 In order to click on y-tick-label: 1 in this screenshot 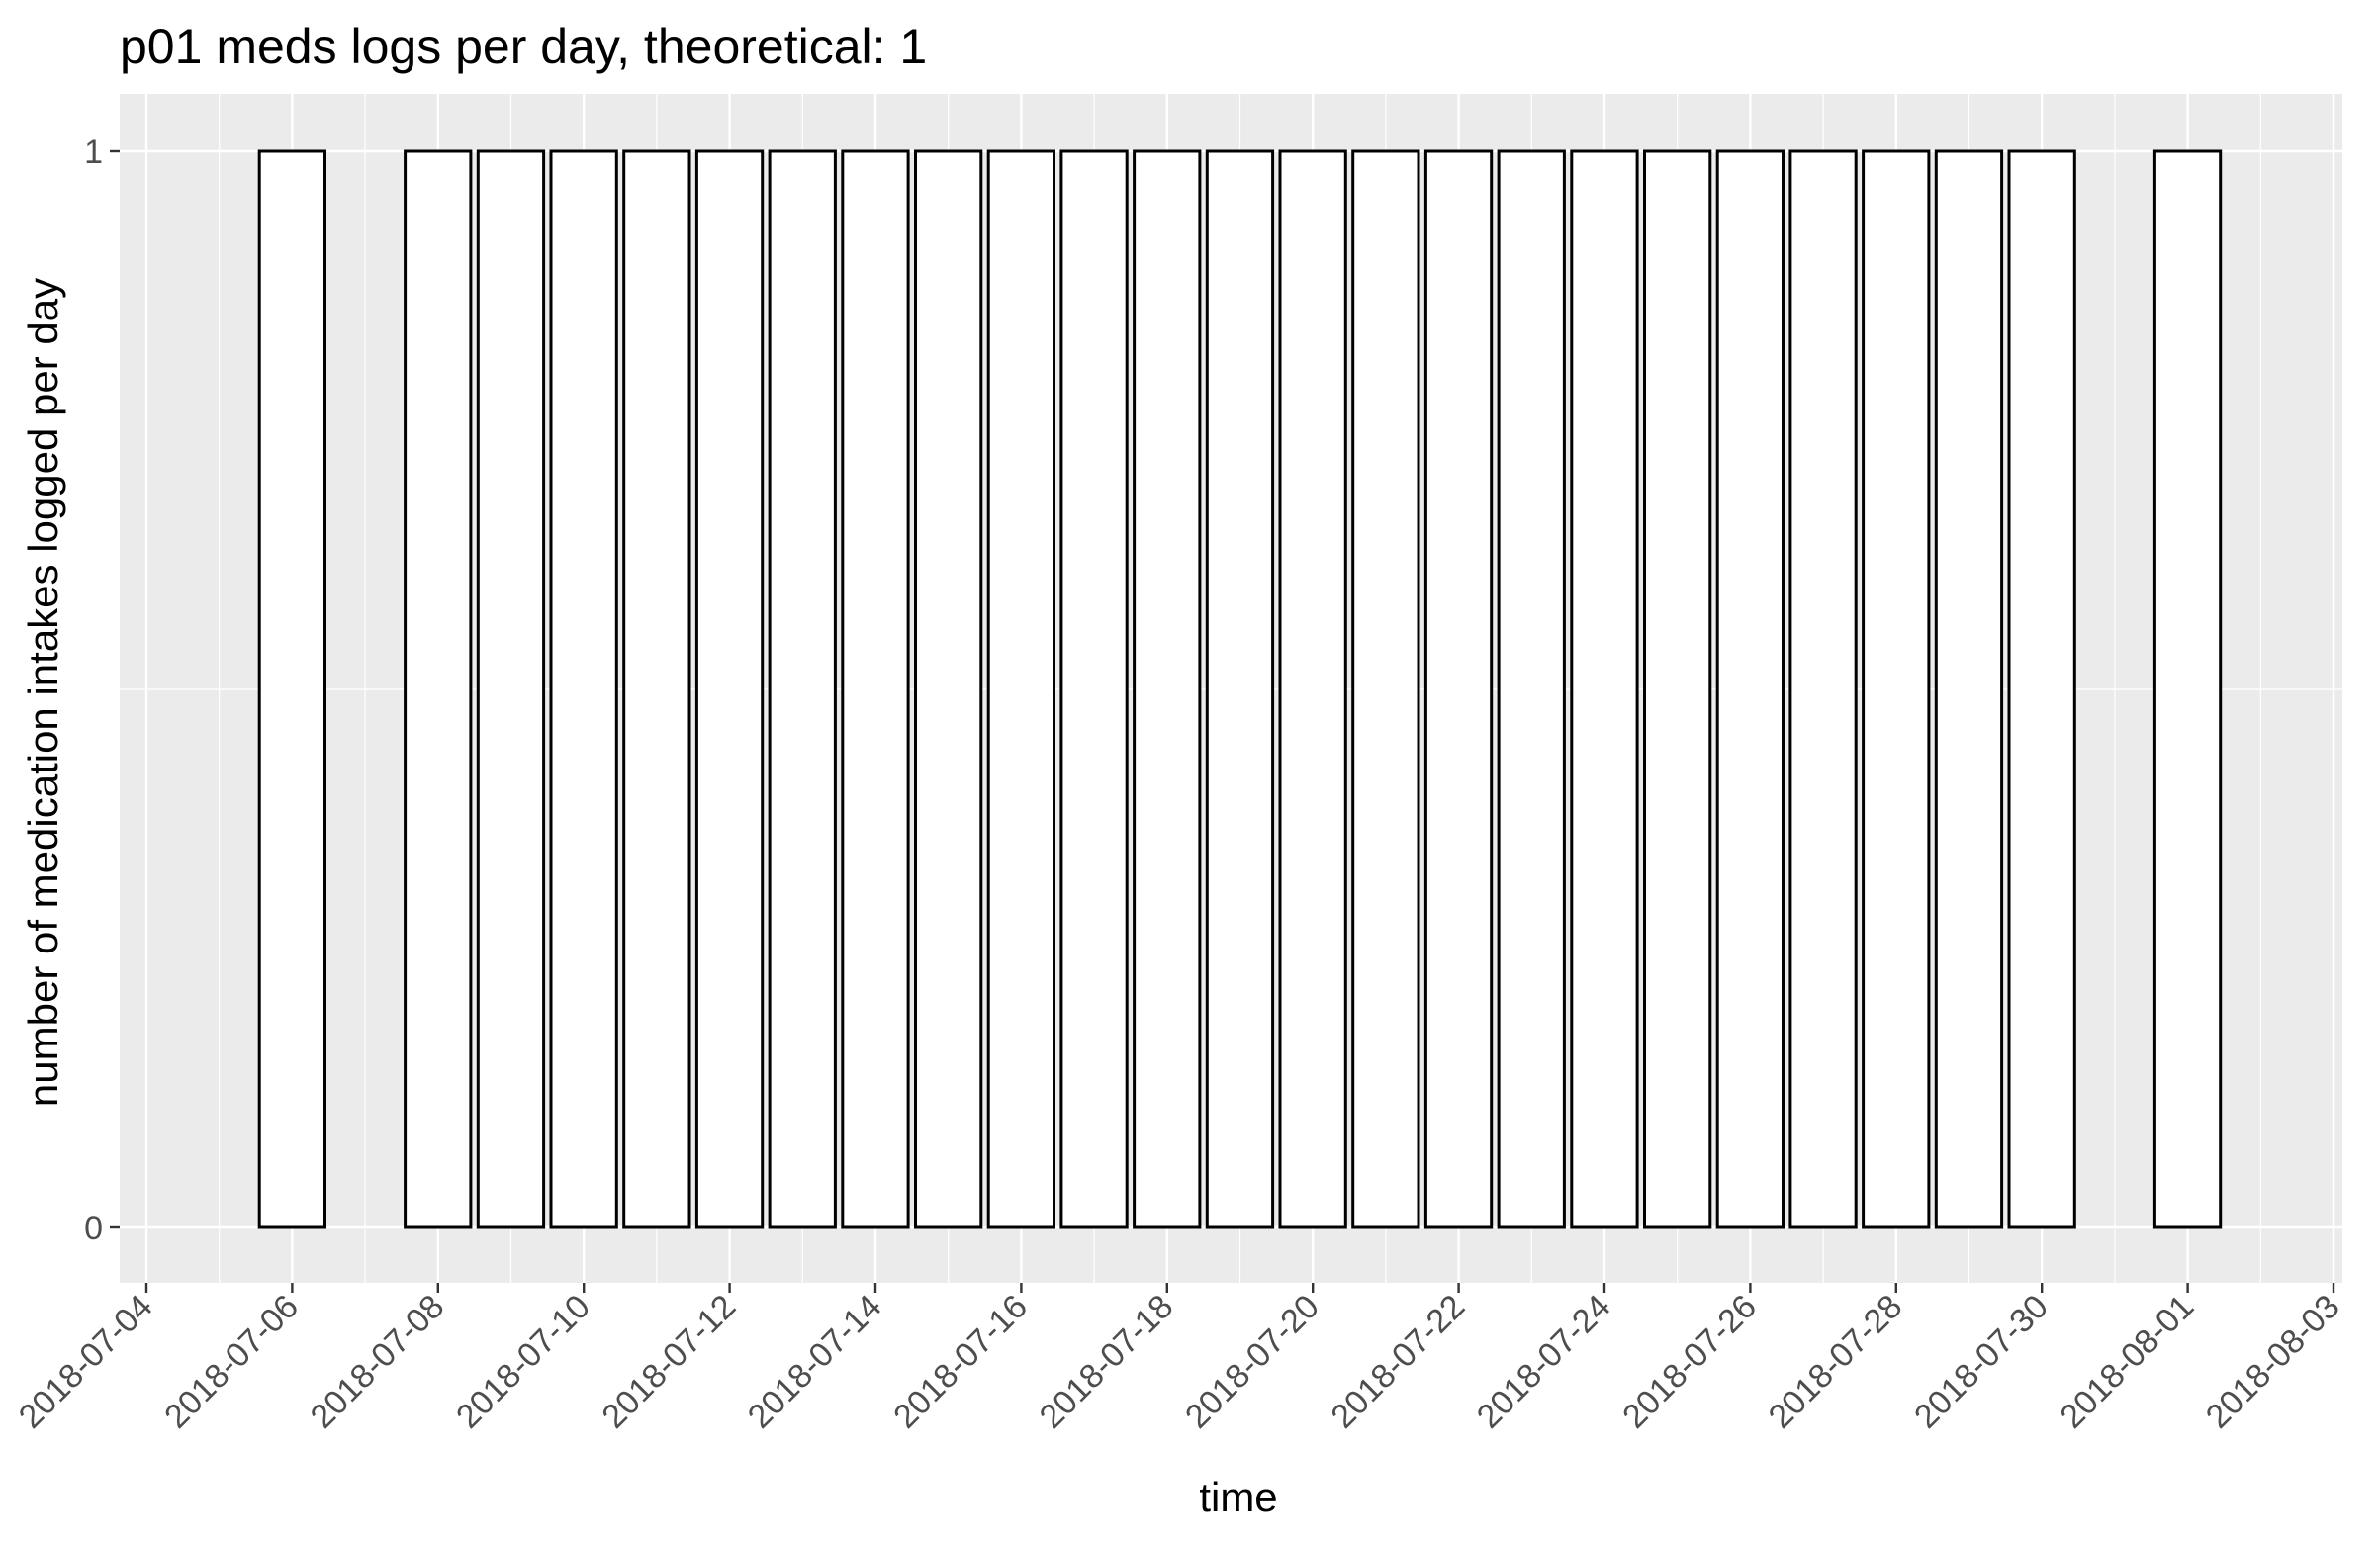, I will do `click(93, 152)`.